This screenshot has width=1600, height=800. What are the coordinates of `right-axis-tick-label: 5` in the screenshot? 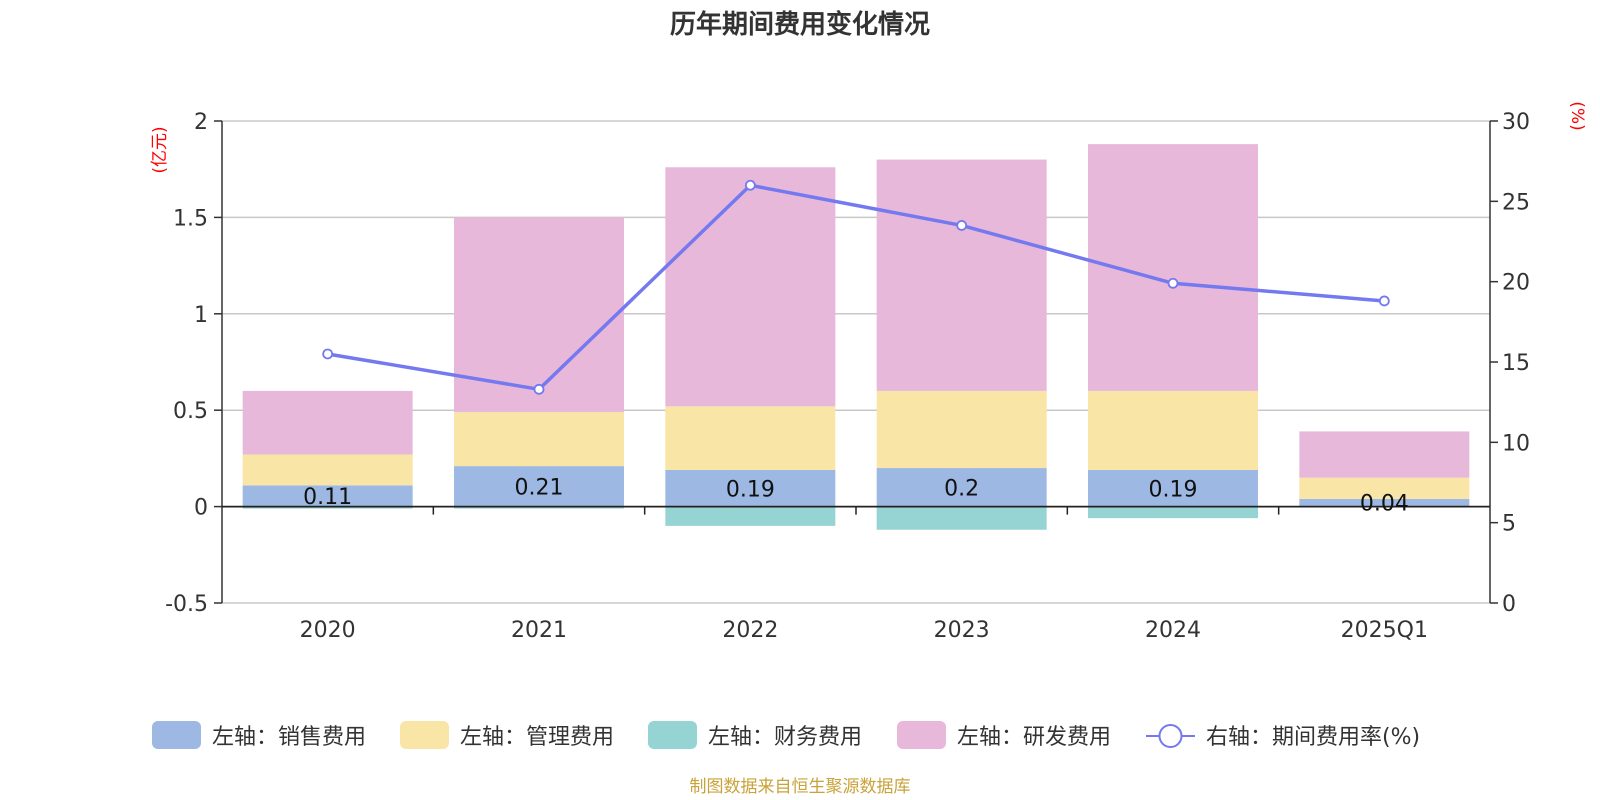 It's located at (1509, 524).